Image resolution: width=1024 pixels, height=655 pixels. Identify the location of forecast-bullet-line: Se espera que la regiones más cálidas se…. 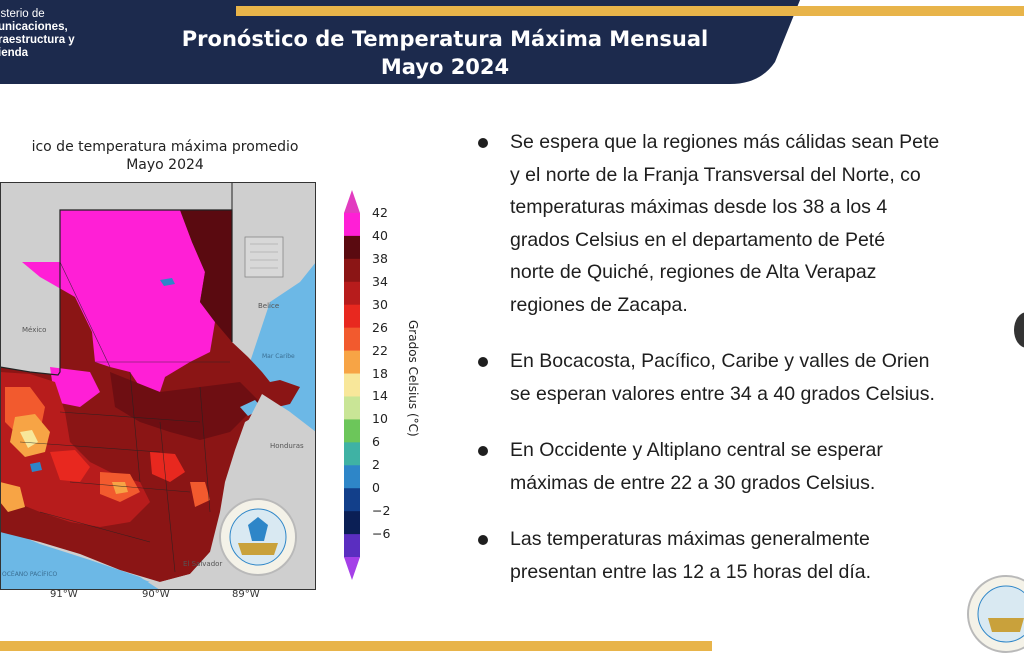
(725, 142).